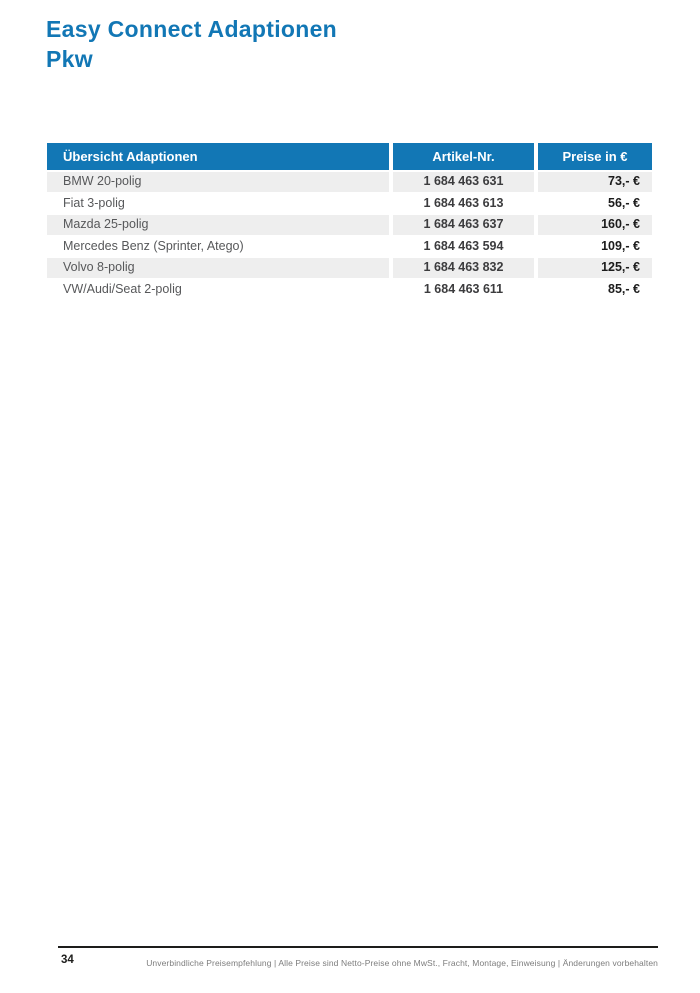 The width and height of the screenshot is (700, 993). I want to click on artikel-nr-cell: 1 684 463 611, so click(463, 288).